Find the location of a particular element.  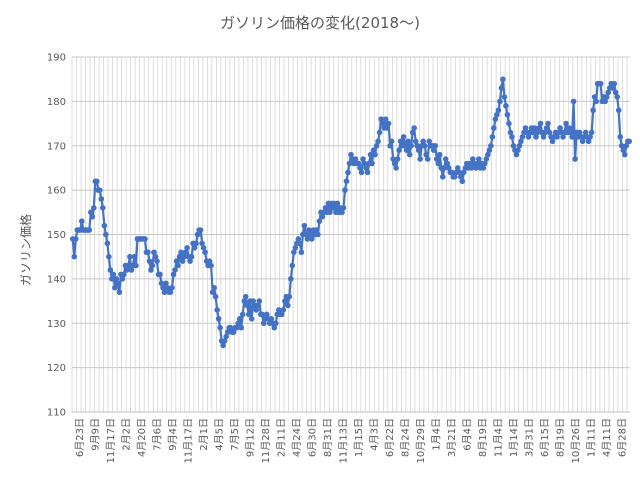

x-tick-label: 2月11日 is located at coordinates (281, 437).